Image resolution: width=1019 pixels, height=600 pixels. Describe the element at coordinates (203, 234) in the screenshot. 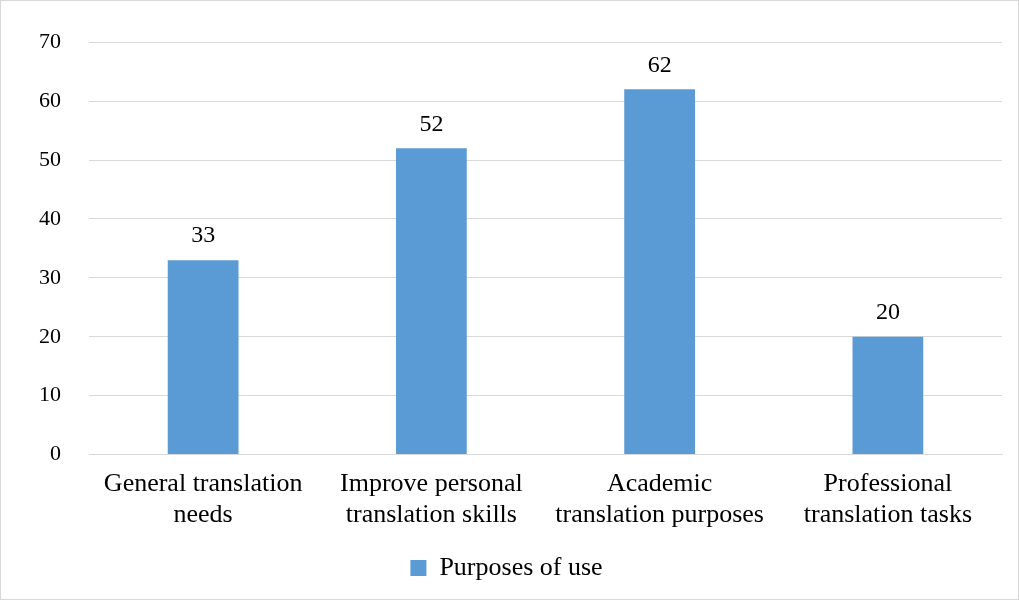

I see `data-label: 33` at that location.